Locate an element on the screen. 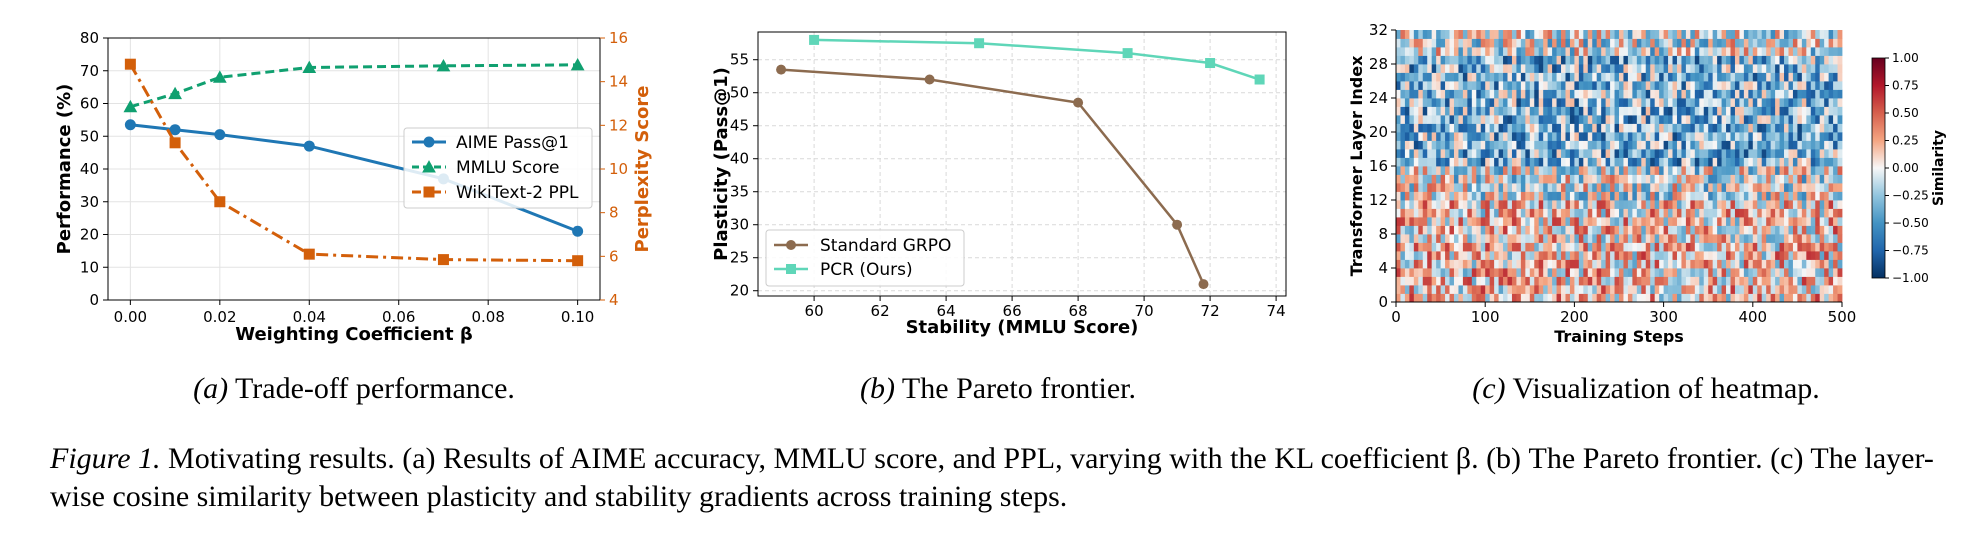 This screenshot has width=1962, height=537. panel-b-legend-marker is located at coordinates (791, 245).